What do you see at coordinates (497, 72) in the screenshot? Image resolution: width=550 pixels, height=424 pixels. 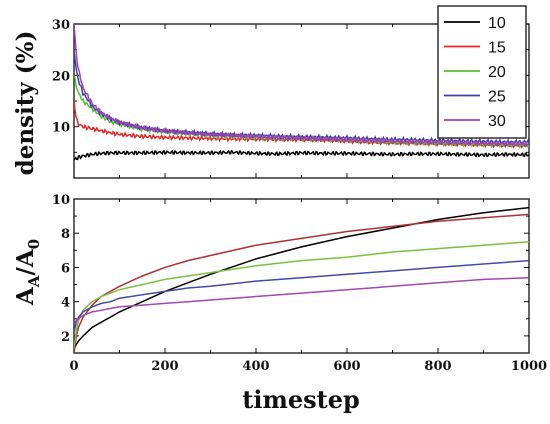 I see `legend-label-20: 20` at bounding box center [497, 72].